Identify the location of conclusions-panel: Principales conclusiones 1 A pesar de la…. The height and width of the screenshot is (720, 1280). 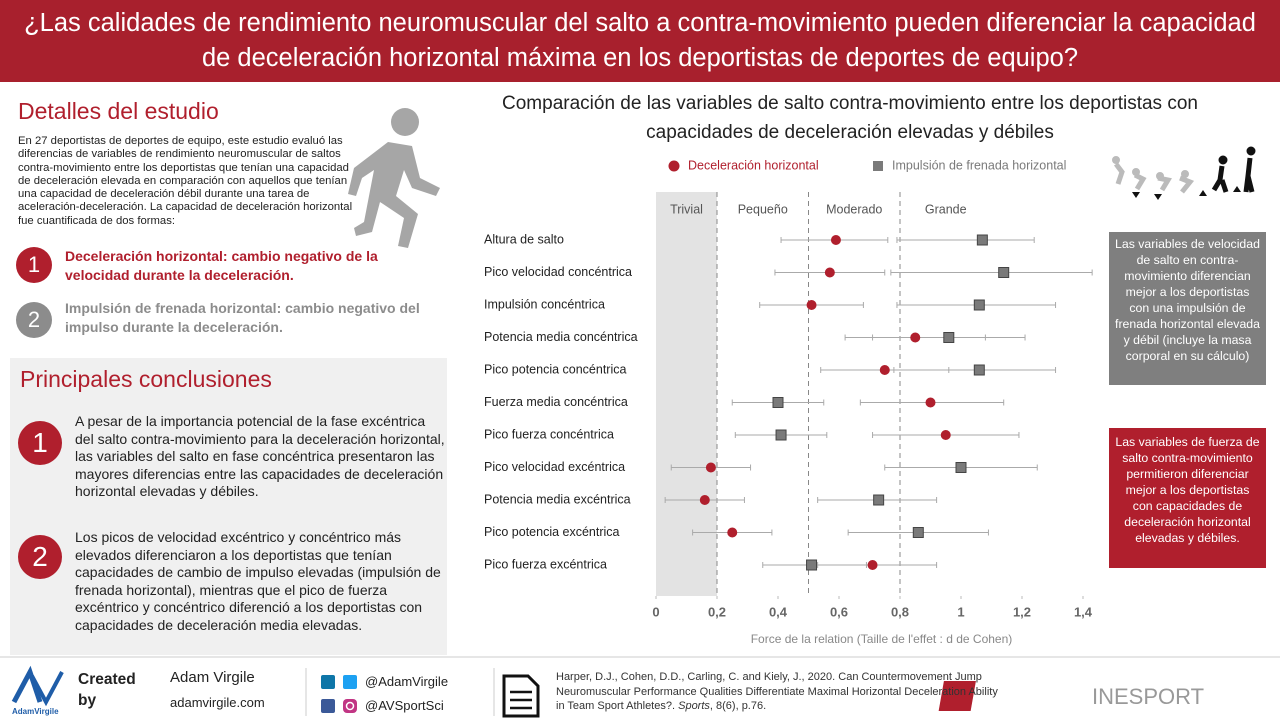
(228, 506).